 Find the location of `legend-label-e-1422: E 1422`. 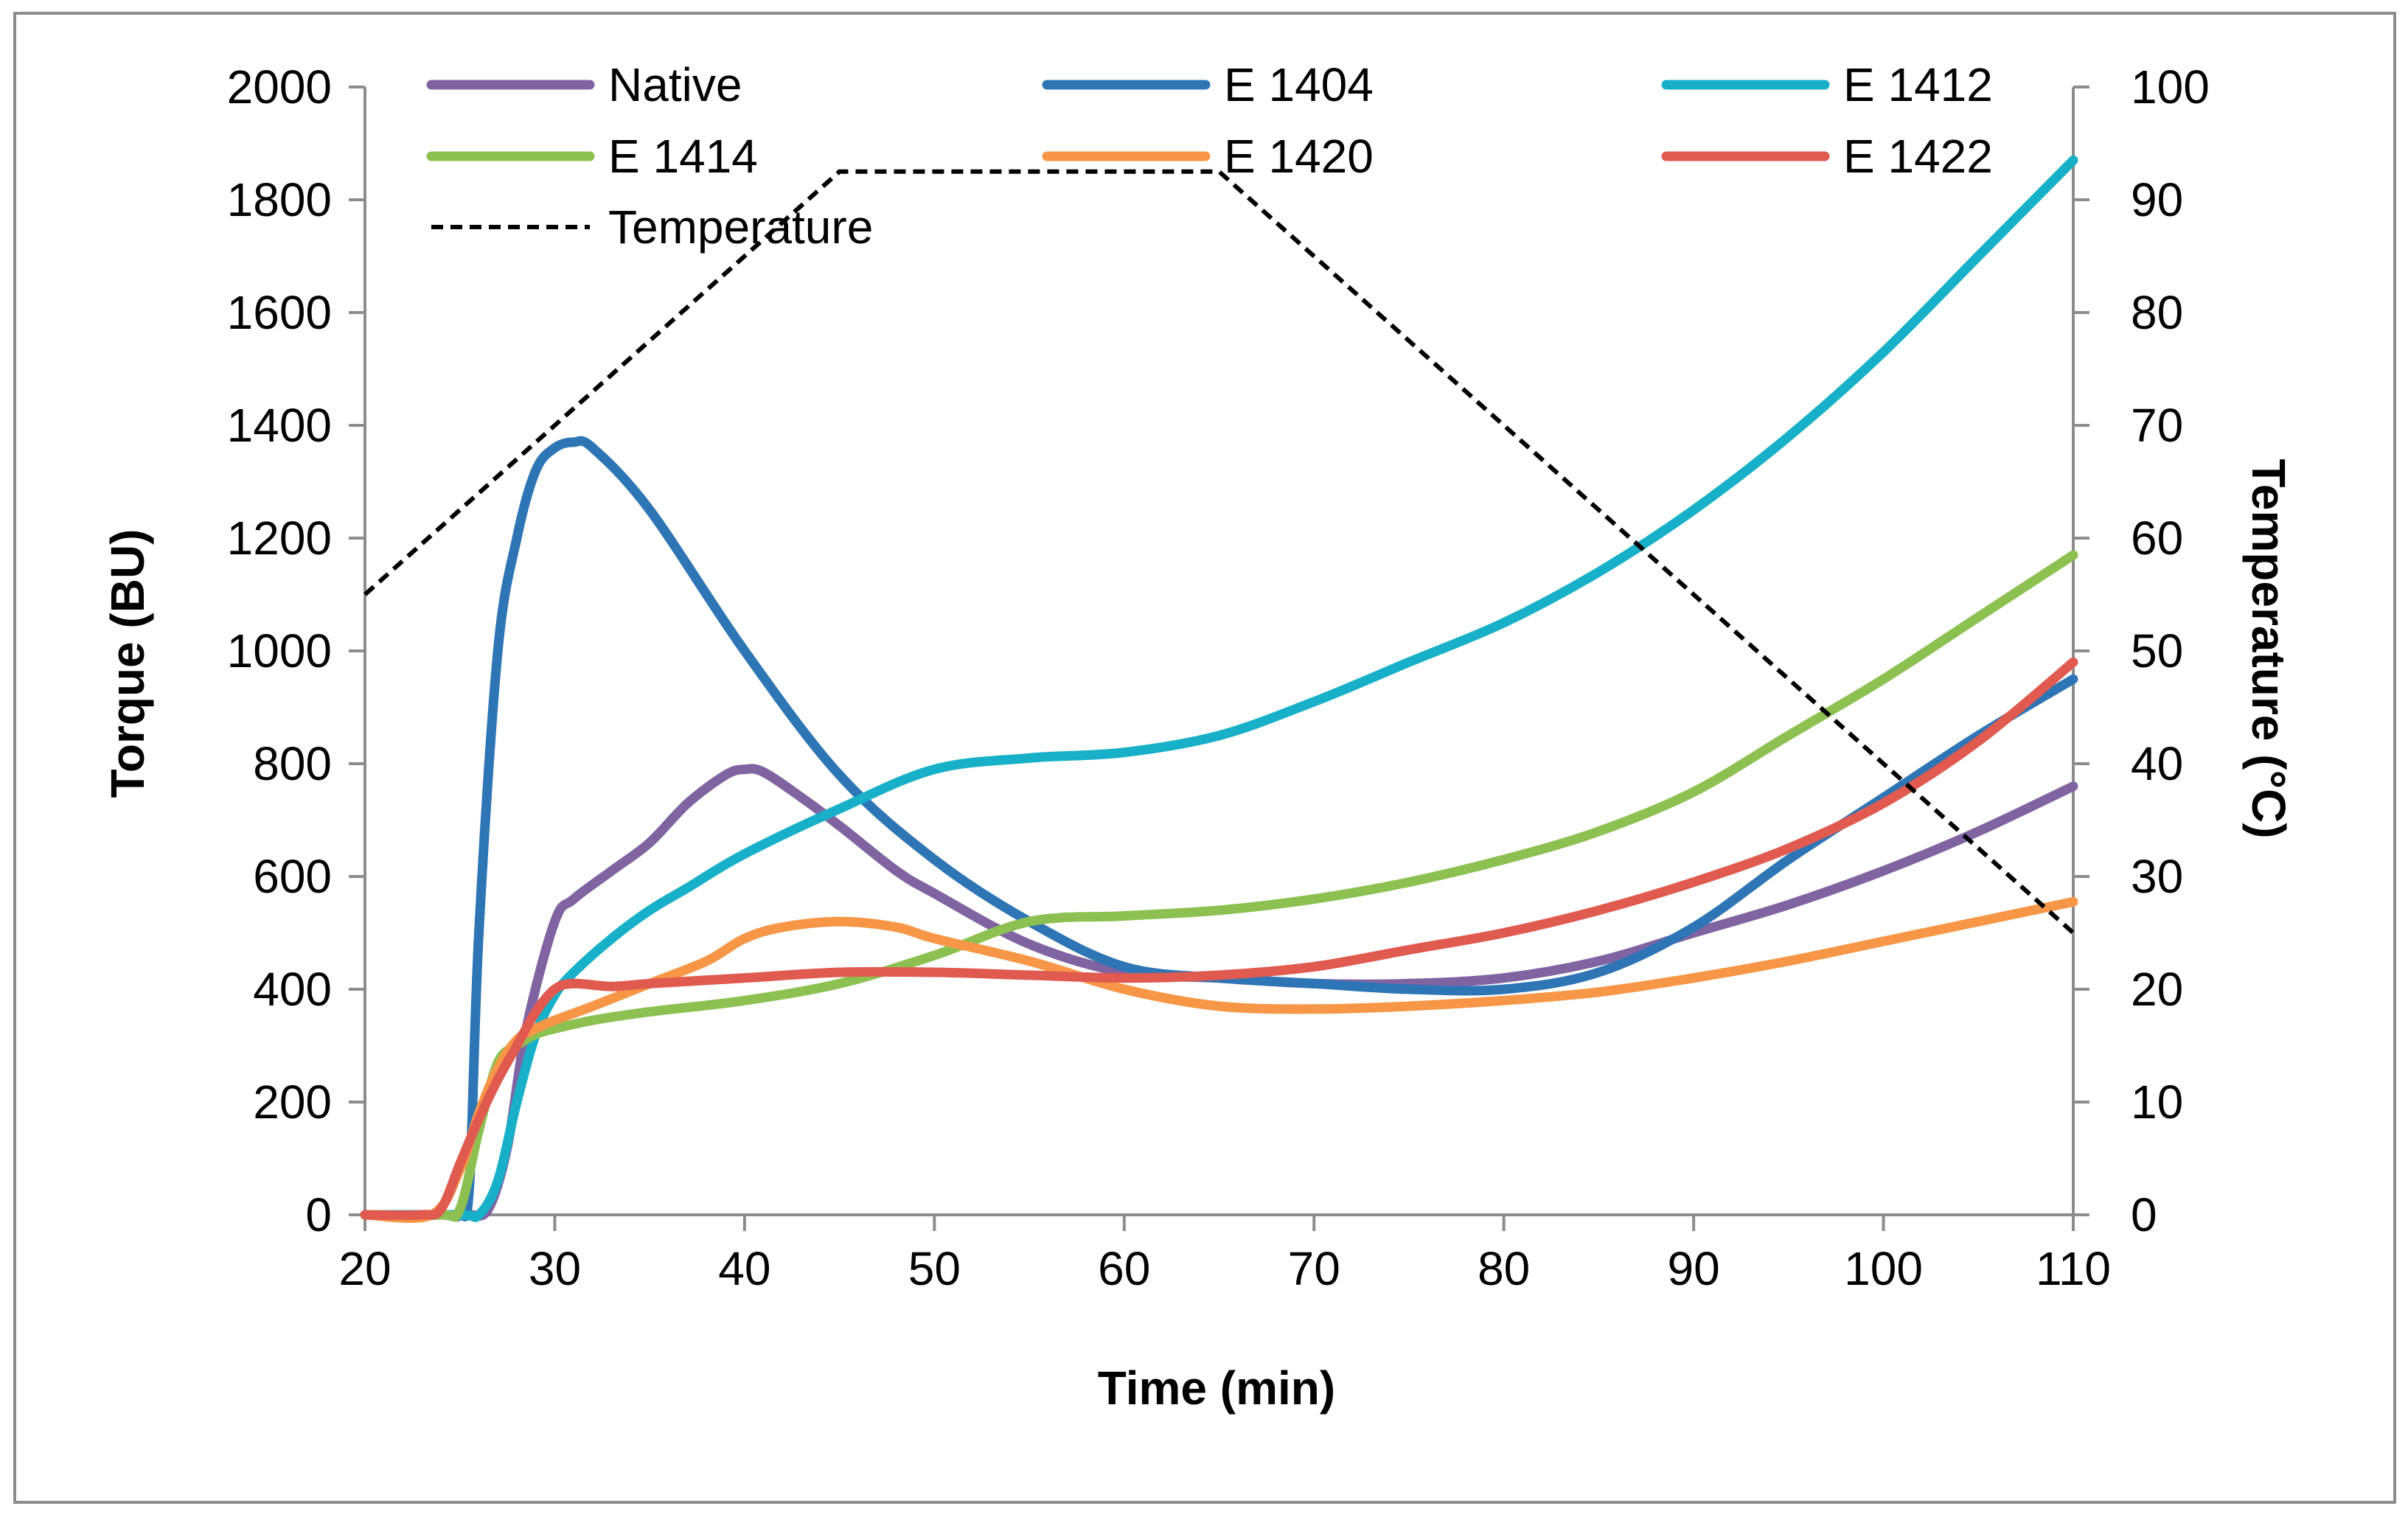

legend-label-e-1422: E 1422 is located at coordinates (1918, 156).